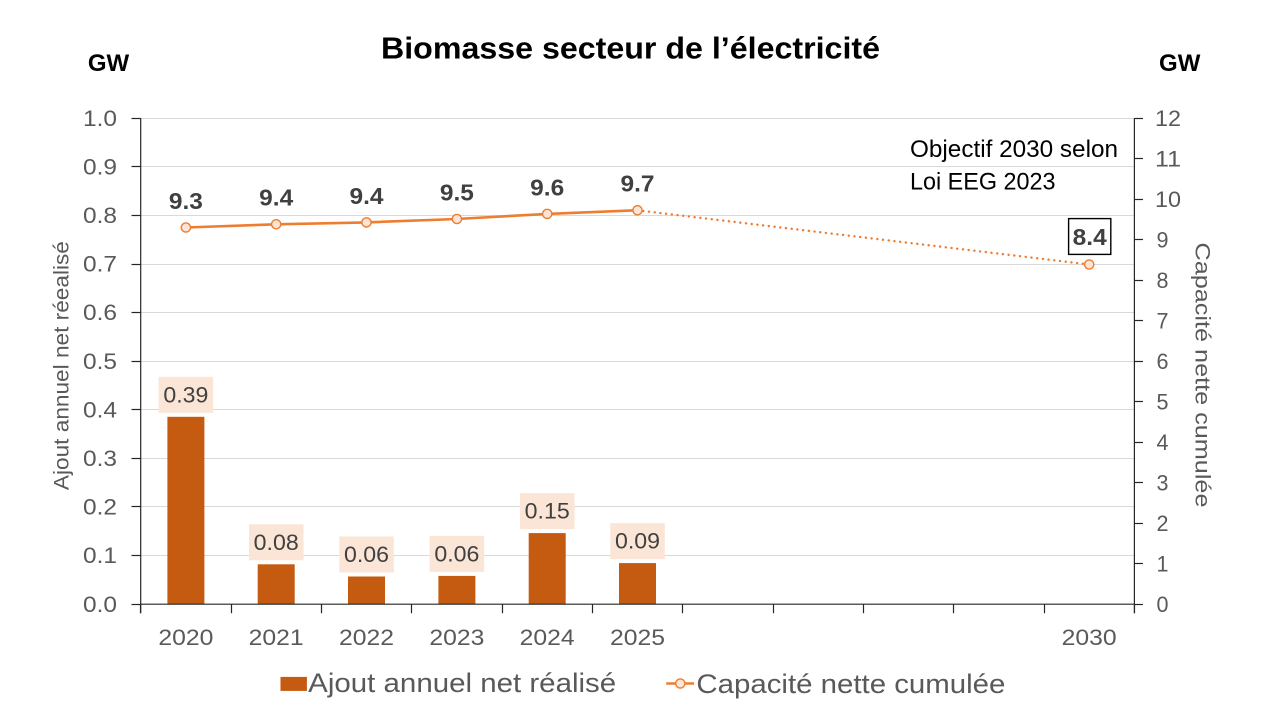 The image size is (1280, 720). Describe the element at coordinates (1163, 320) in the screenshot. I see `svg-text: 7` at that location.